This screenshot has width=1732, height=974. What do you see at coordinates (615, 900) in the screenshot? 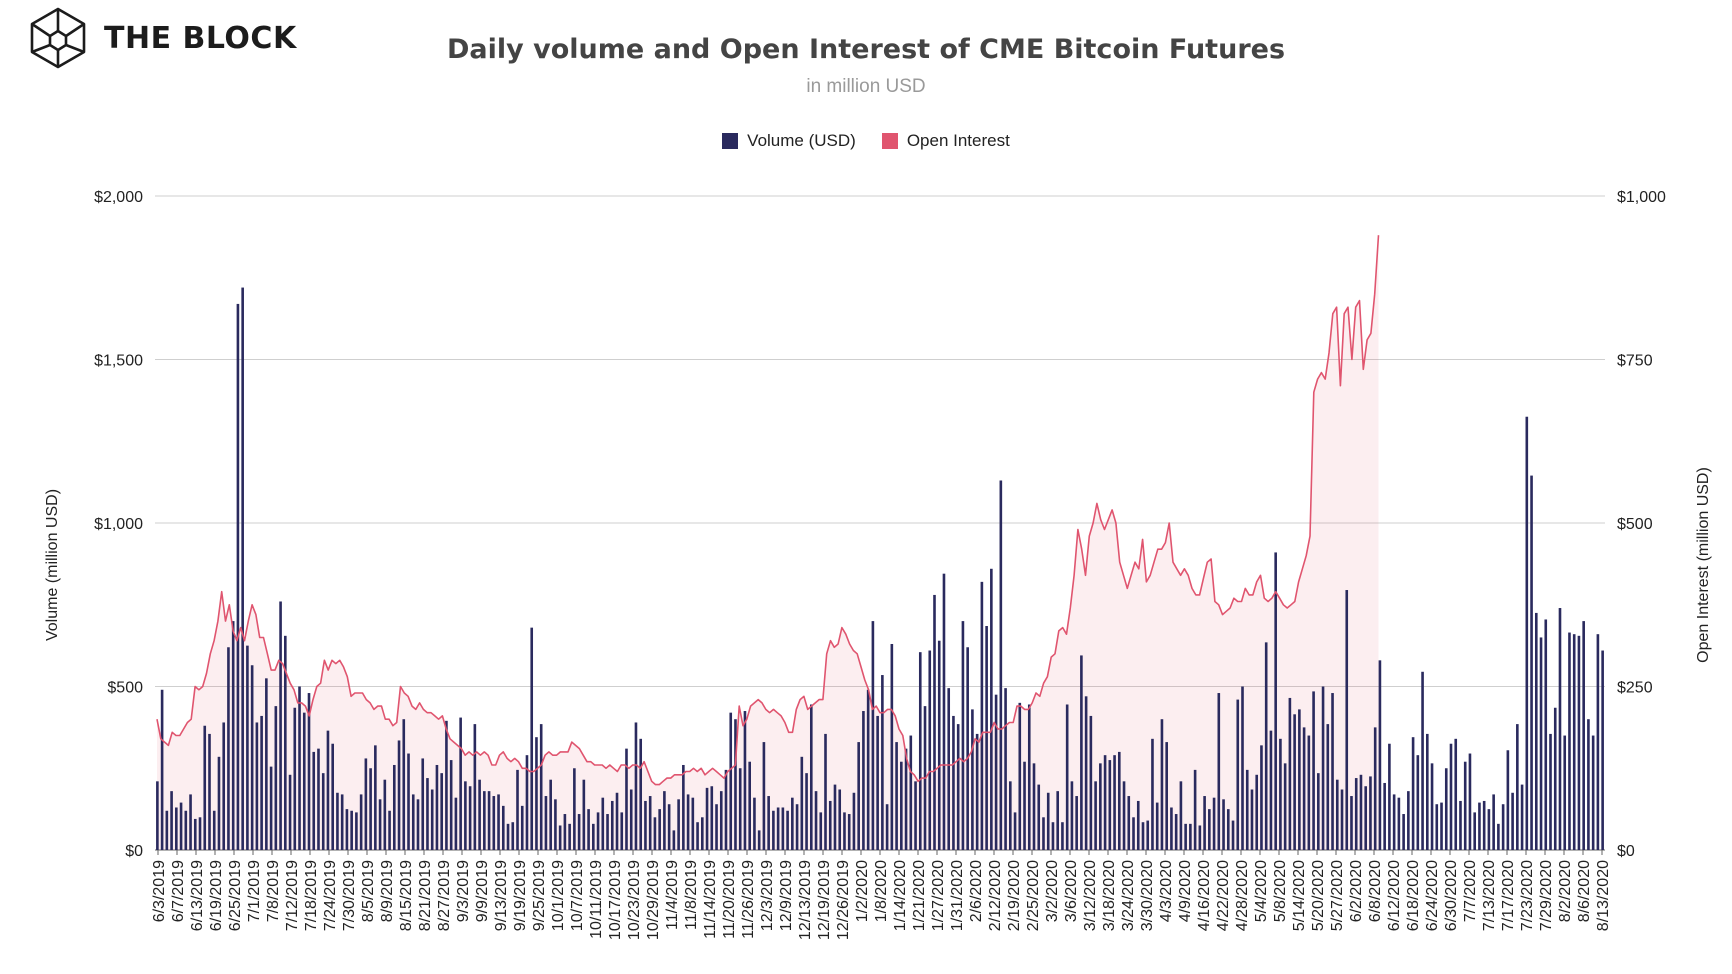
I see `x-tick-label: 10/17/2019` at bounding box center [615, 900].